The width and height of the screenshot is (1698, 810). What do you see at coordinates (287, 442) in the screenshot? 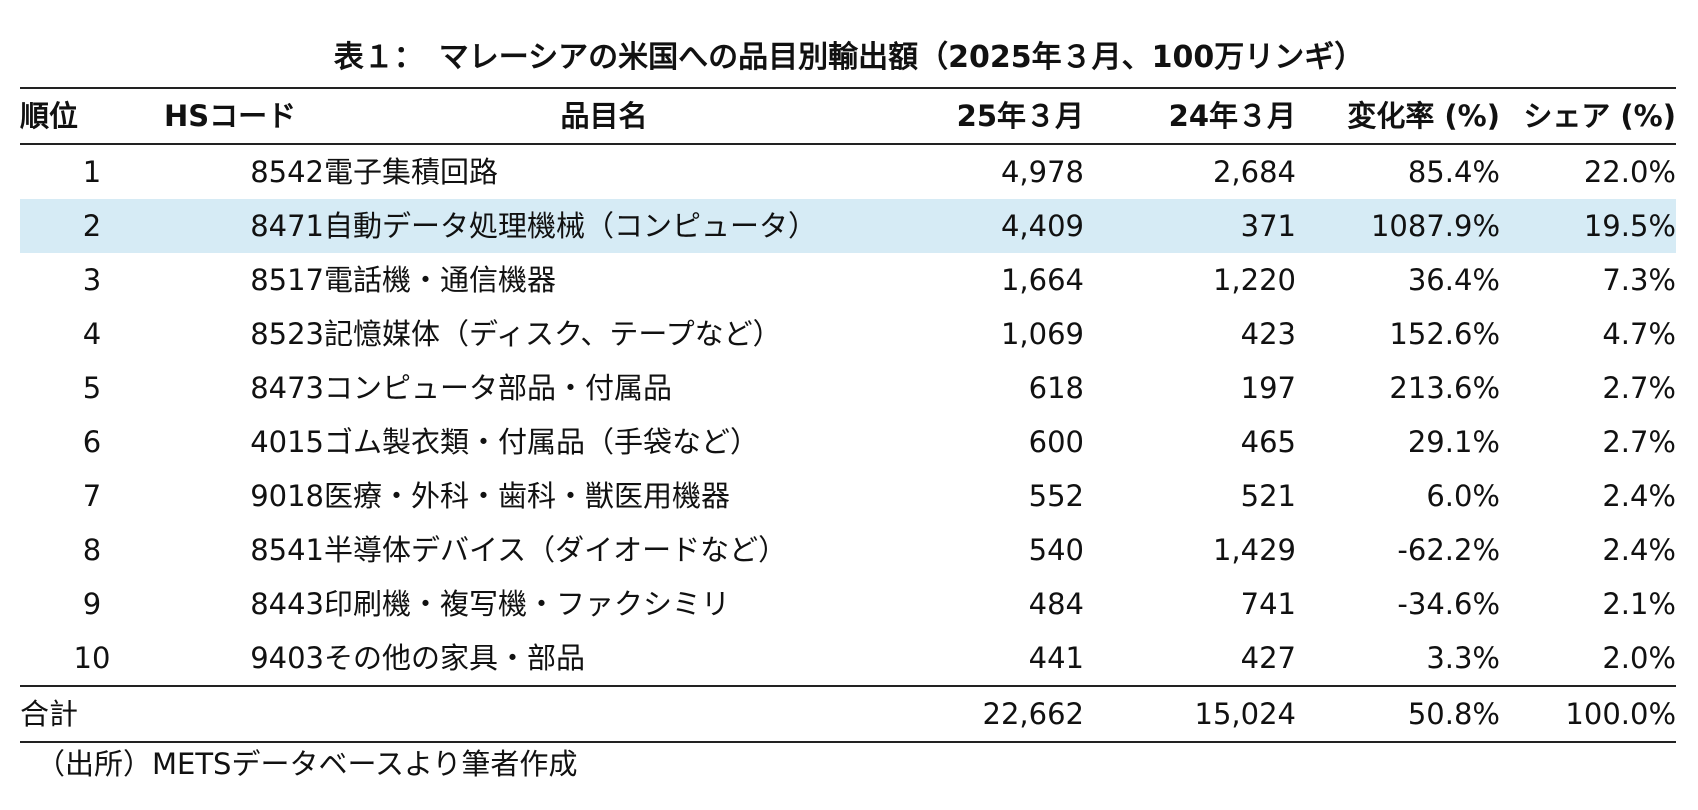
I see `cell-hs-code: 4015` at bounding box center [287, 442].